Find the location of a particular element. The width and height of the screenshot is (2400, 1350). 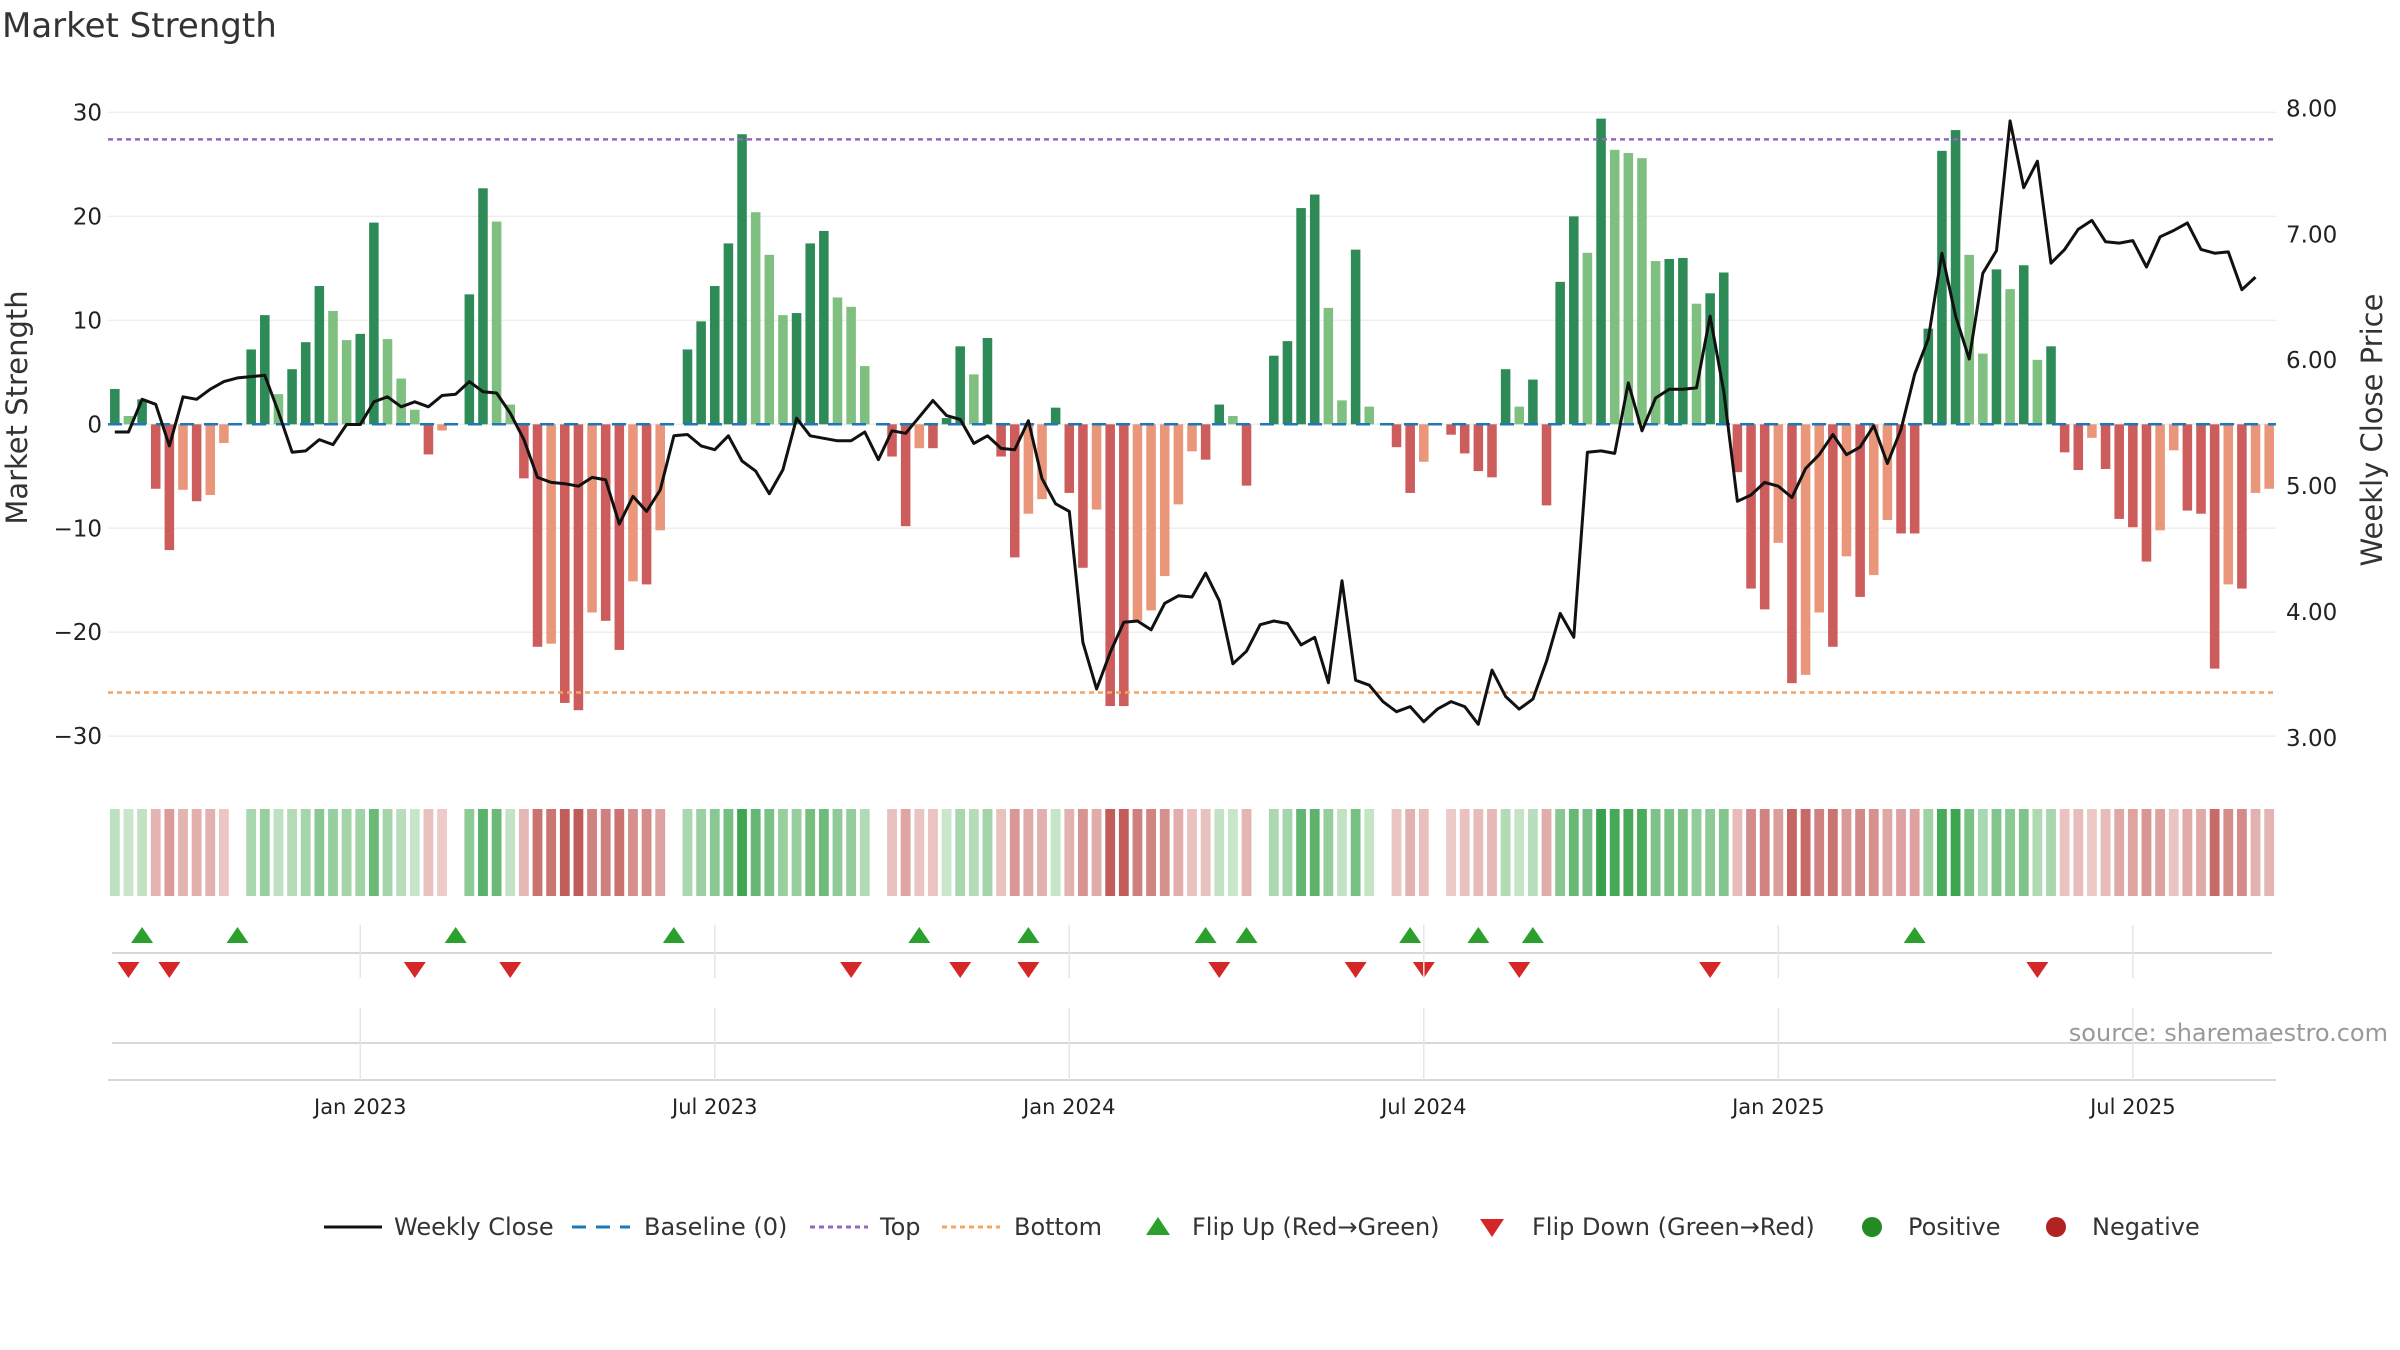

legend-swatch is located at coordinates (1872, 1227).